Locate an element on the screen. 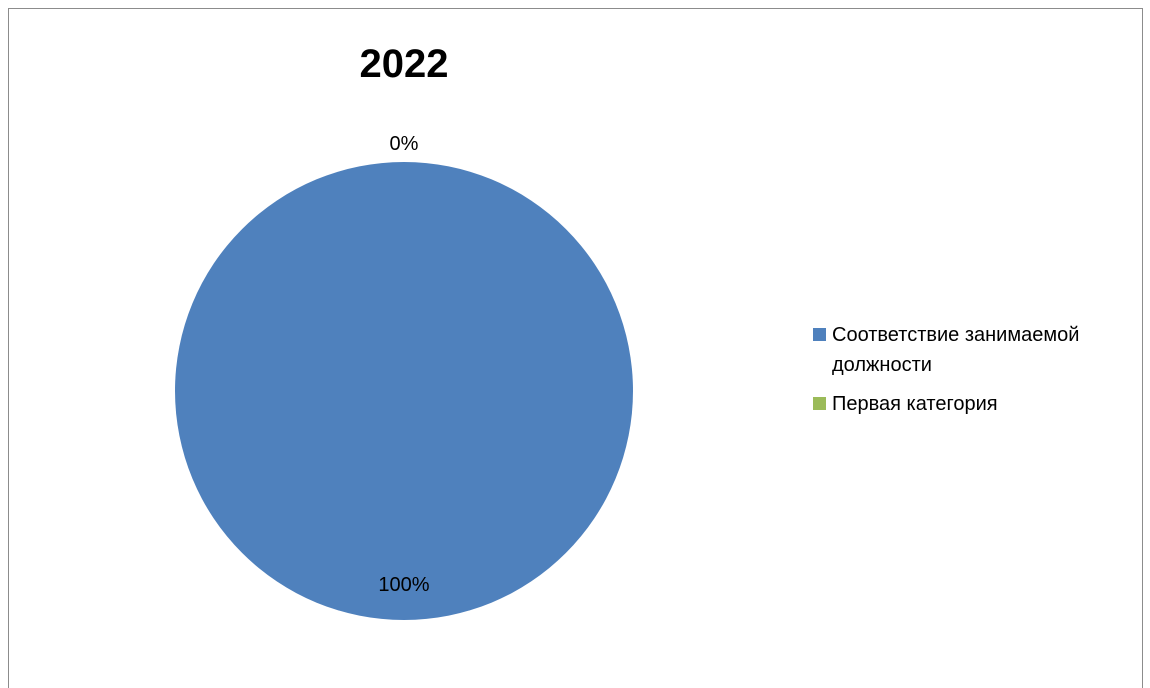 This screenshot has width=1150, height=688. legend-label-1: Первая категория is located at coordinates (915, 404).